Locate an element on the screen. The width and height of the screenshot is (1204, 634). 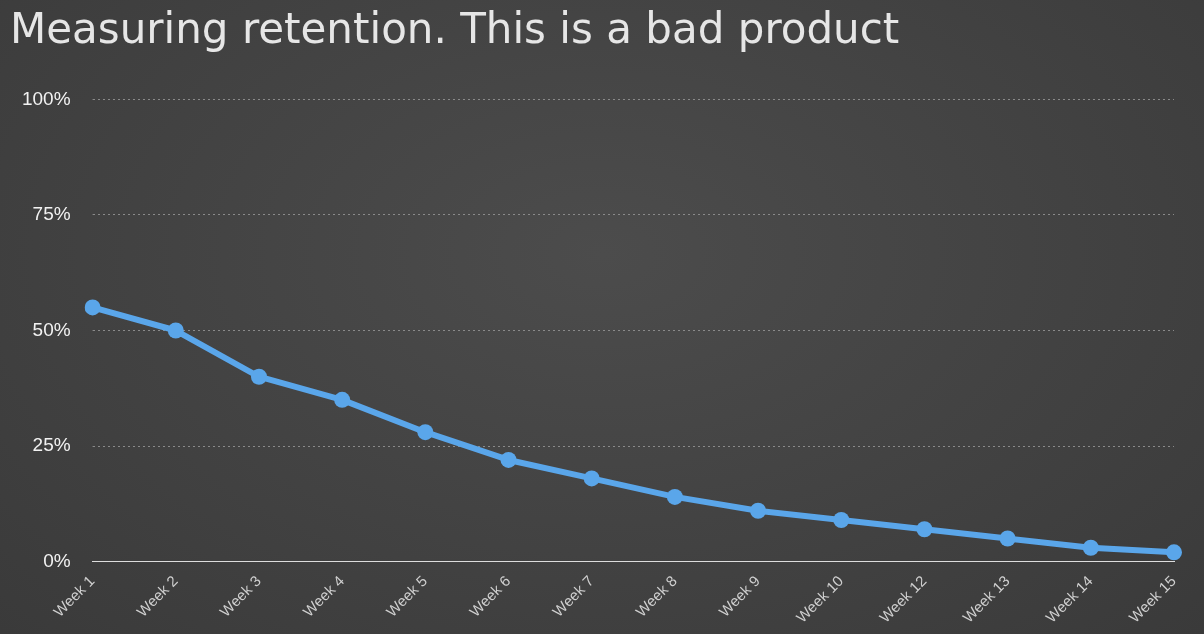
y-tick-label: 25% is located at coordinates (51, 445).